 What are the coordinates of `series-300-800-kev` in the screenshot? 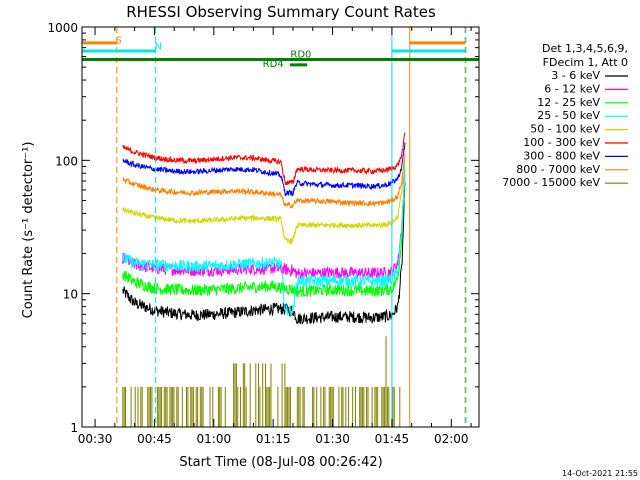 It's located at (264, 169).